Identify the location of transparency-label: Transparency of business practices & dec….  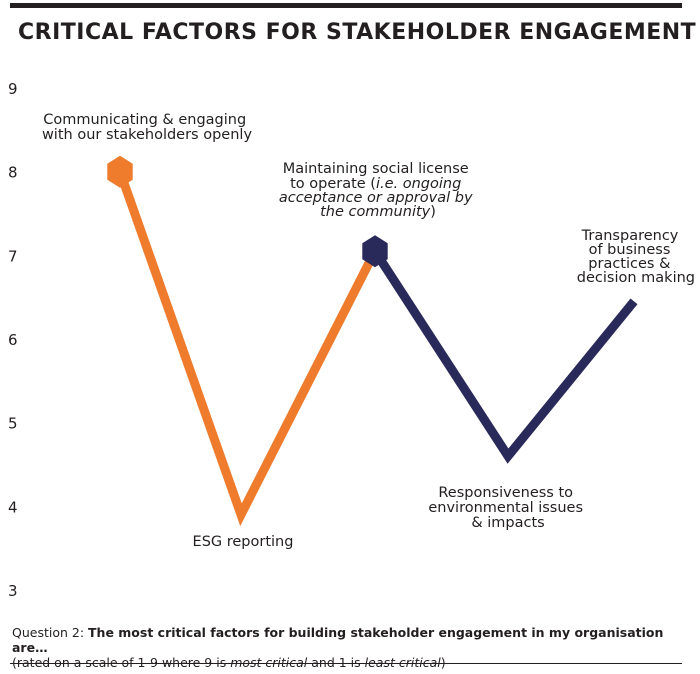
(636, 257).